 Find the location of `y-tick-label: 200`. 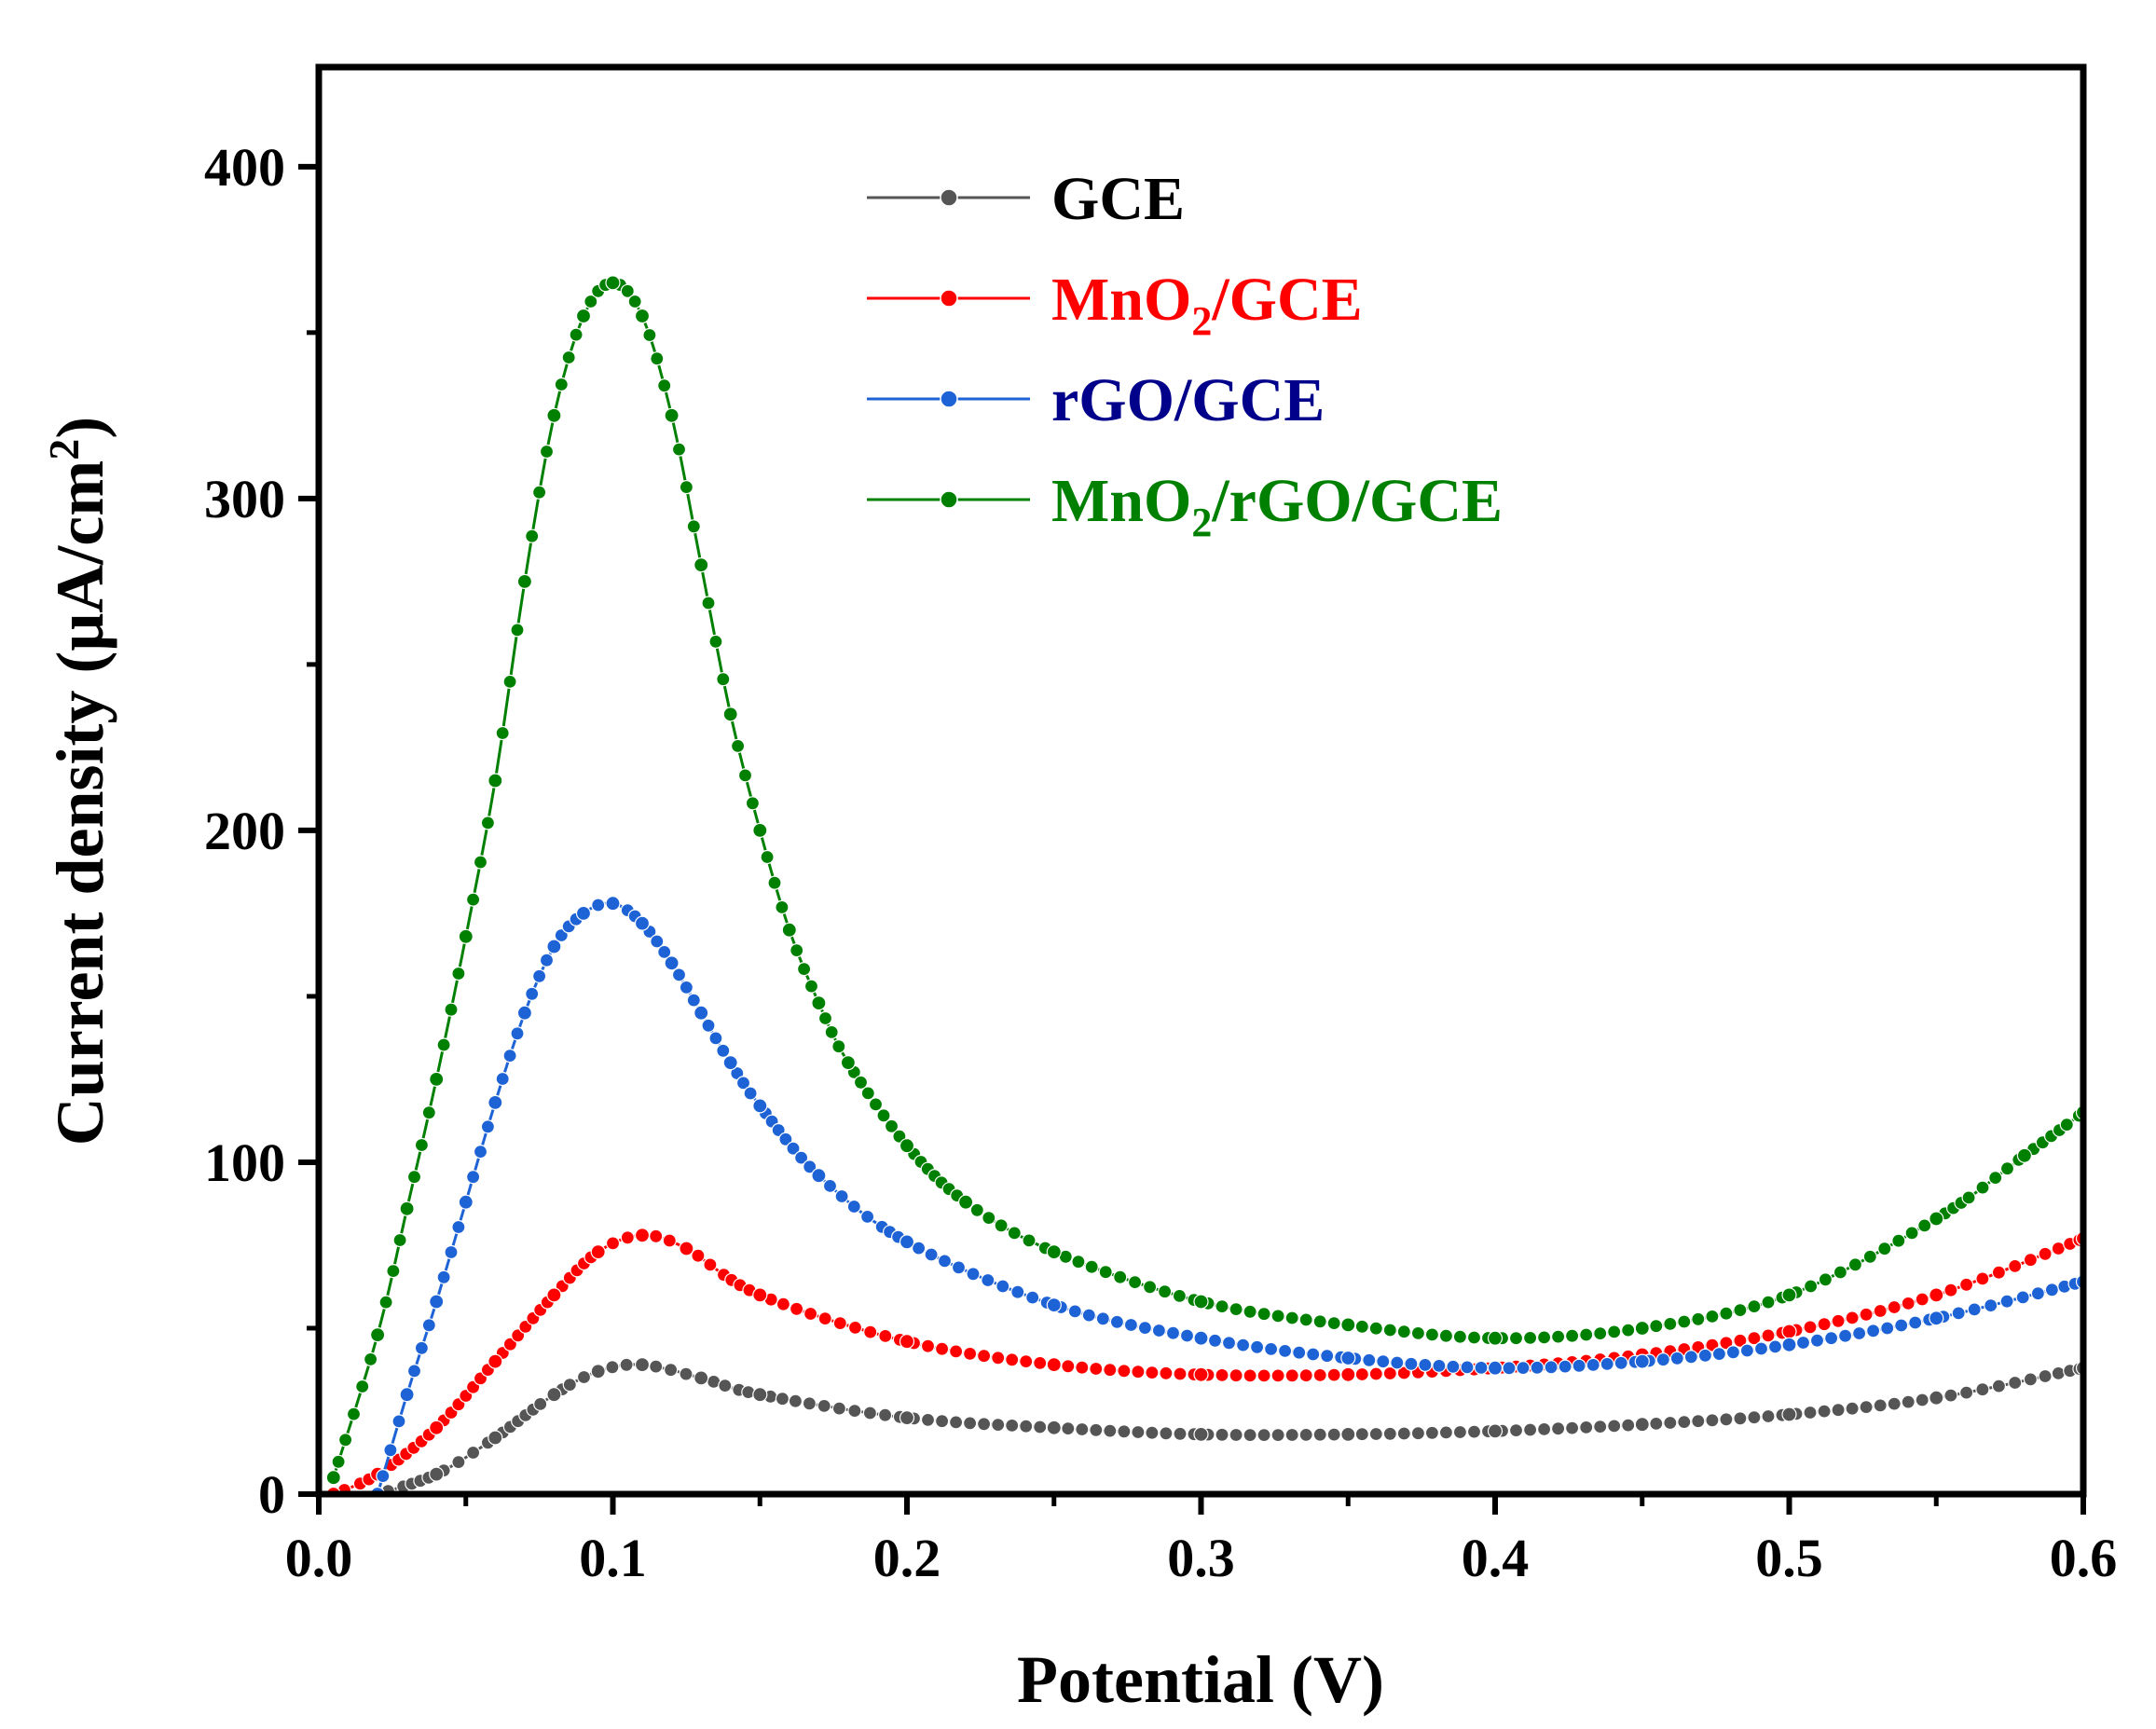

y-tick-label: 200 is located at coordinates (245, 831).